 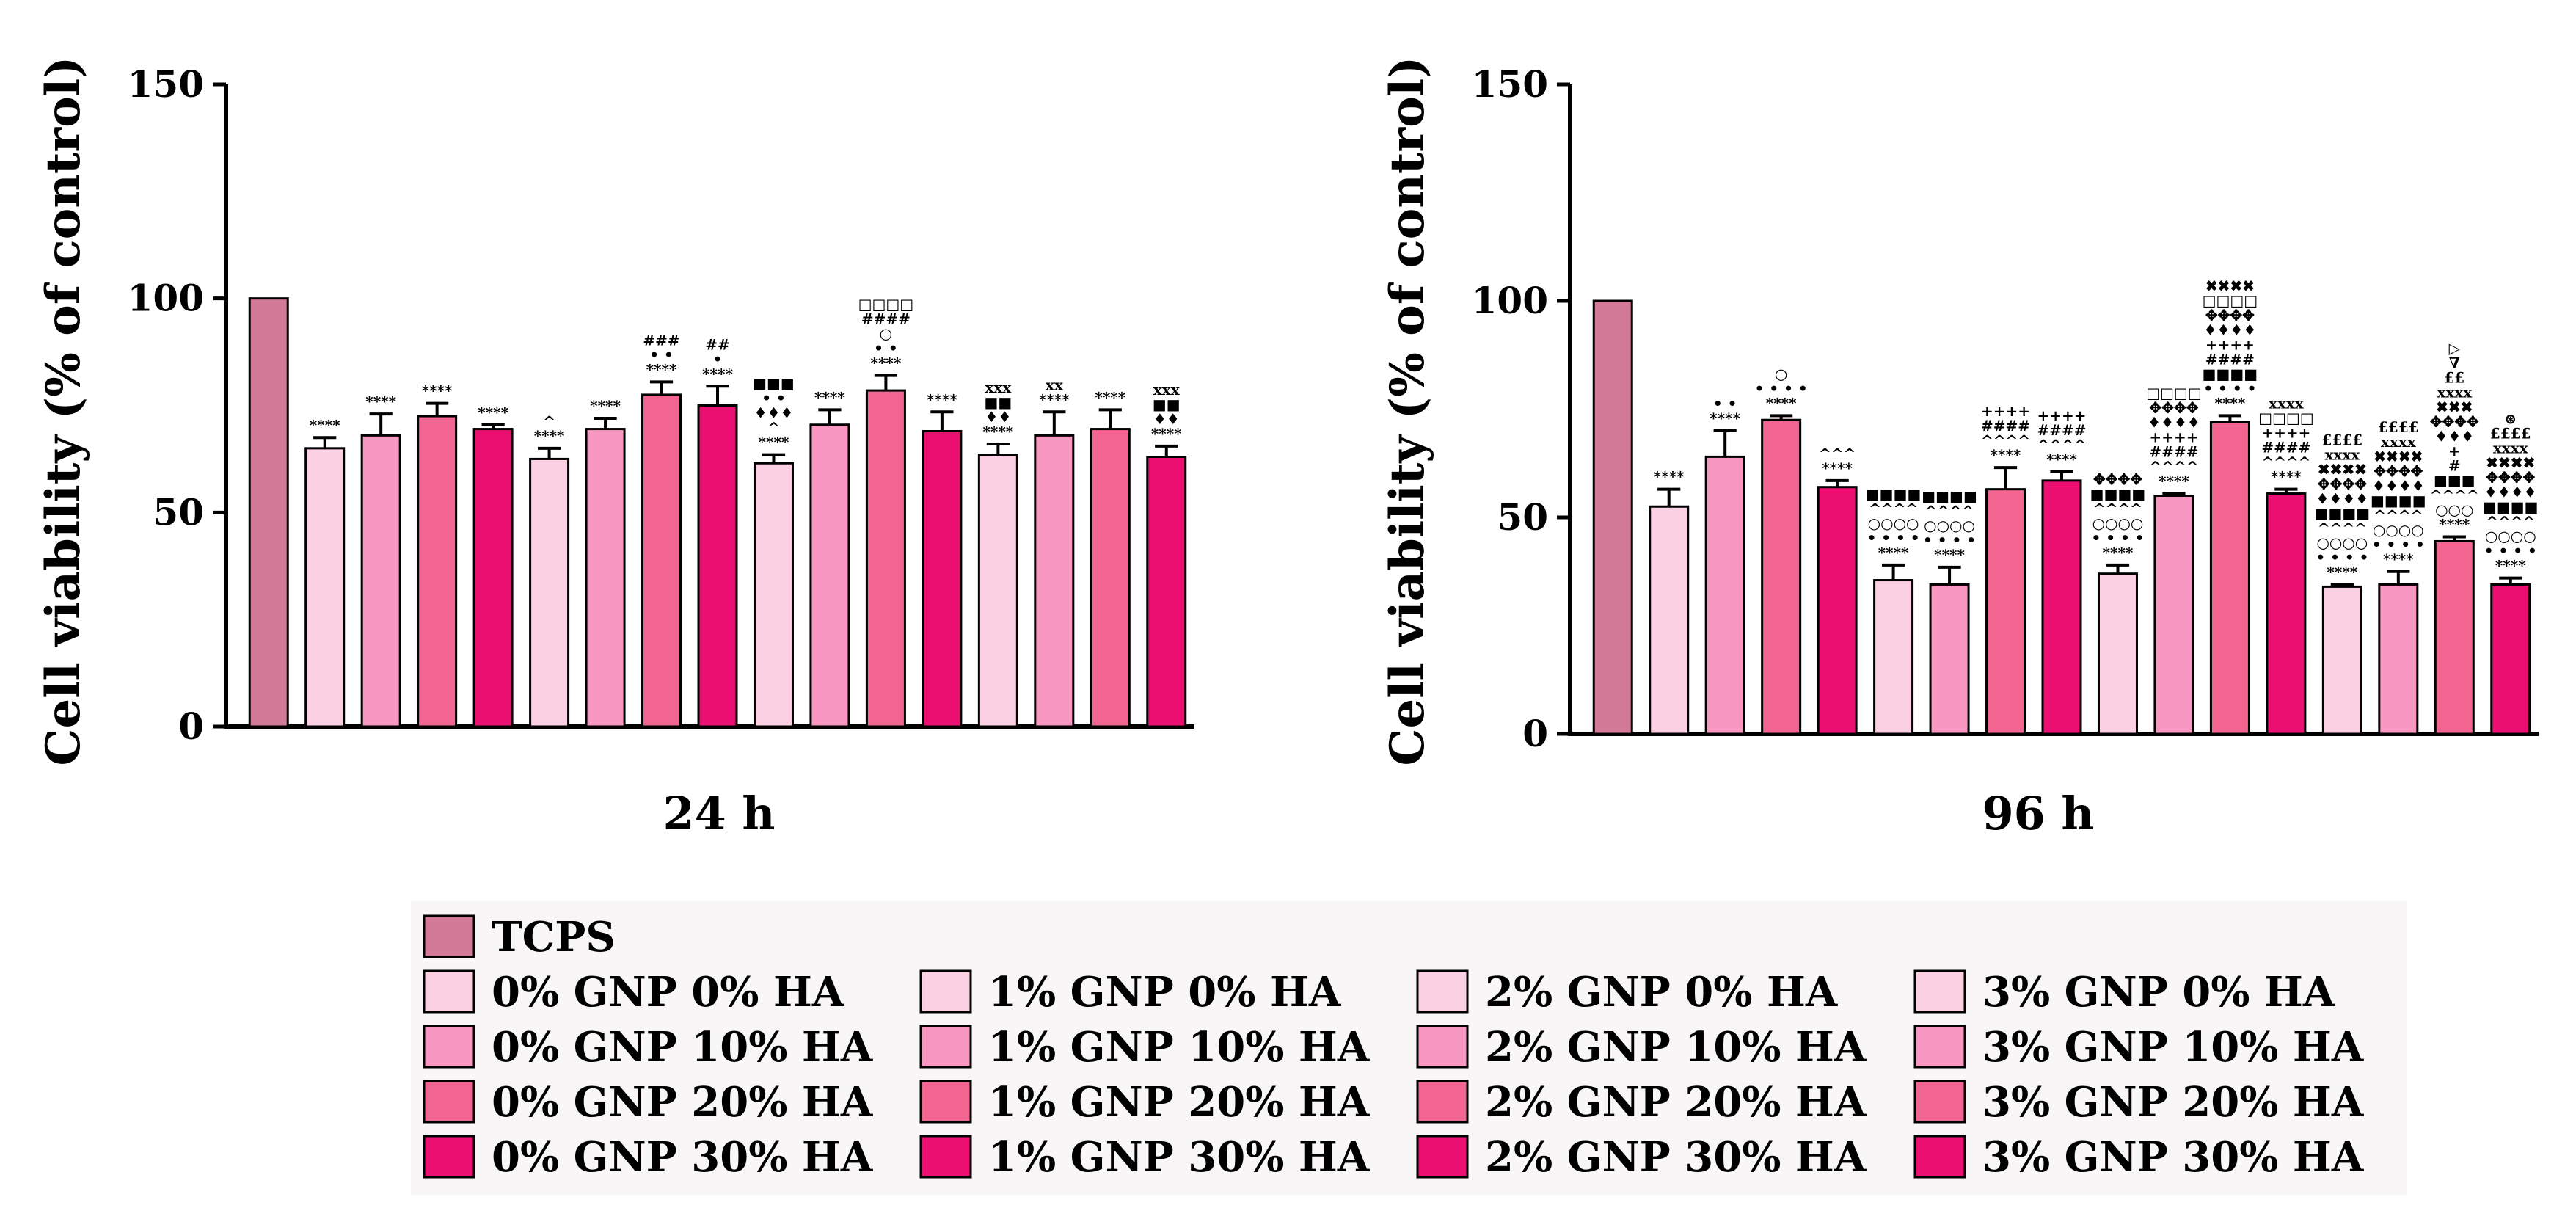 I want to click on significance-marker: xx, so click(x=1055, y=385).